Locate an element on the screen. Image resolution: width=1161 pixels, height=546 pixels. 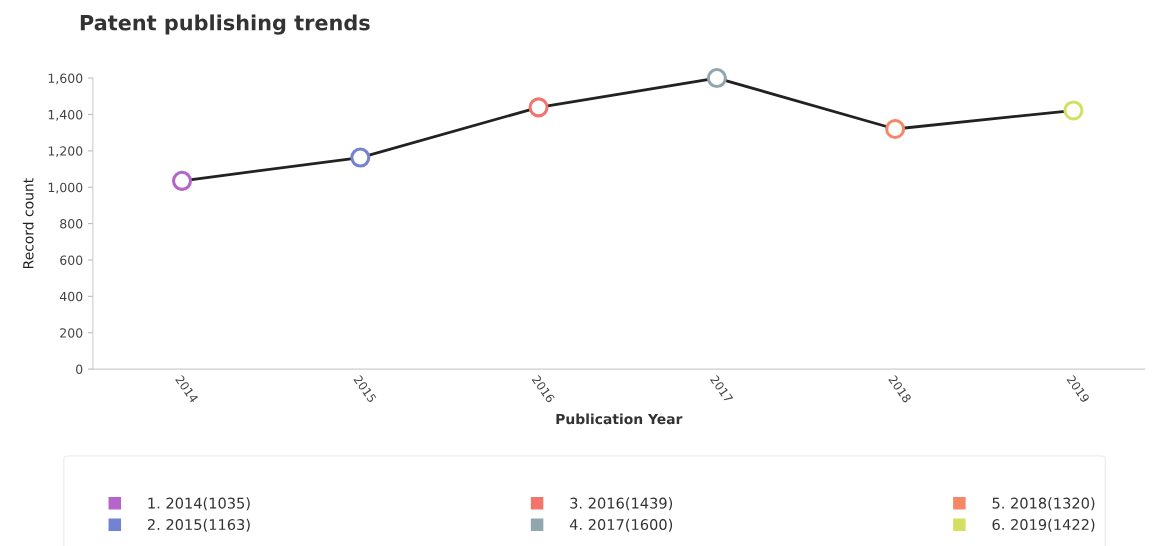
y-axis-title: Record count is located at coordinates (28, 223).